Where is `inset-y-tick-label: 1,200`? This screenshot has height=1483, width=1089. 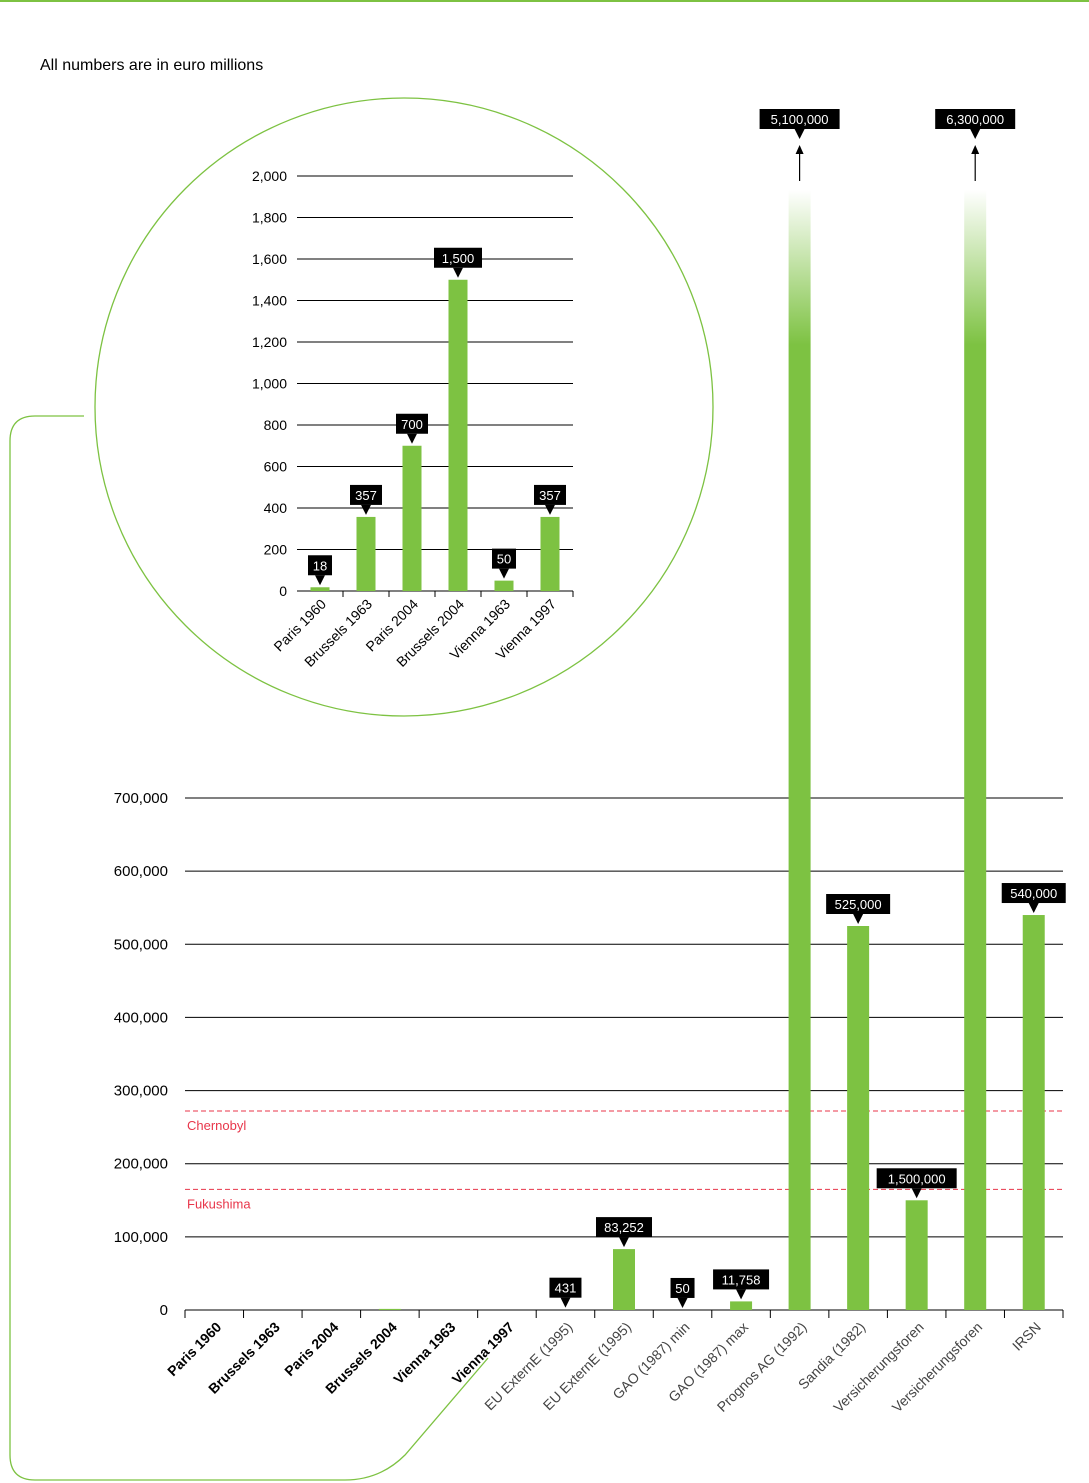 inset-y-tick-label: 1,200 is located at coordinates (269, 342).